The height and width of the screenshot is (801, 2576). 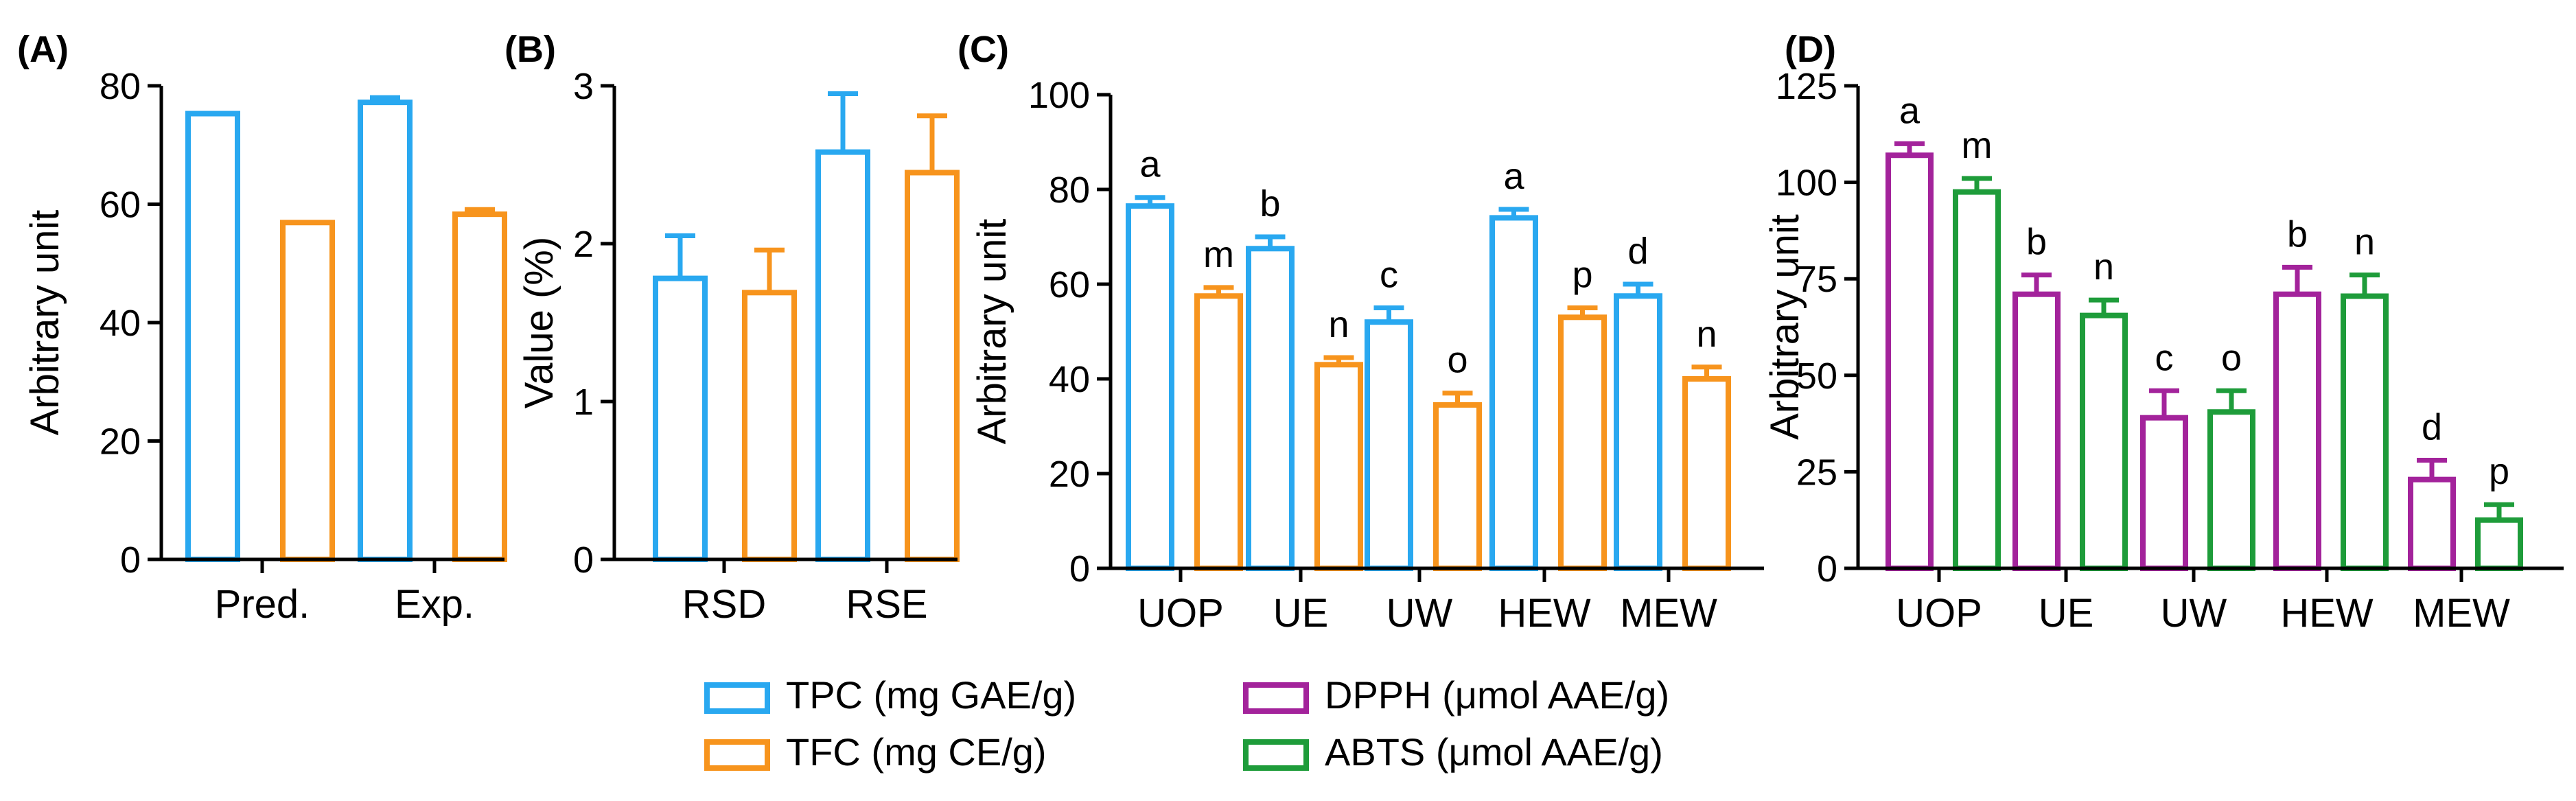 I want to click on y-tick-label: 75, so click(x=1816, y=279).